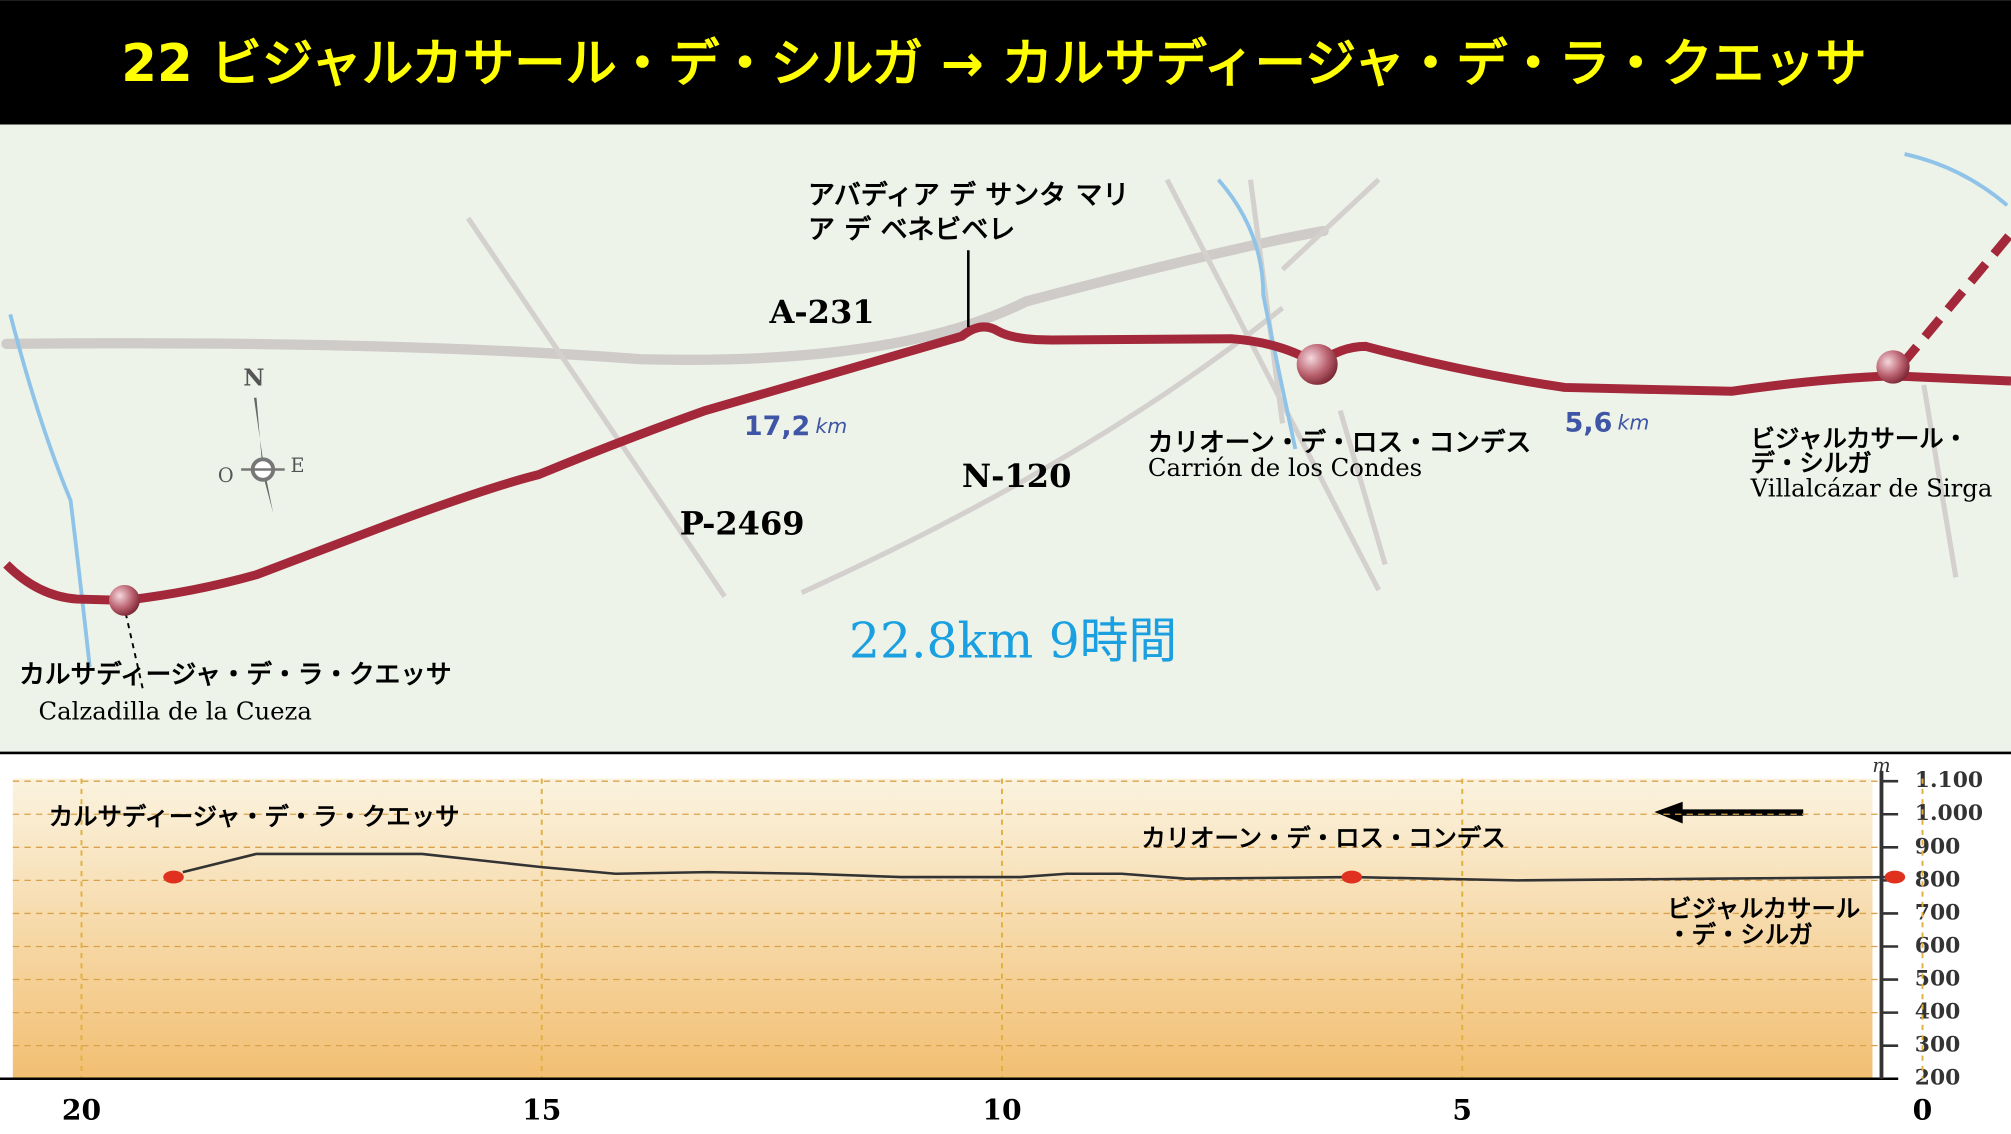  Describe the element at coordinates (1881, 765) in the screenshot. I see `y-unit: m` at that location.